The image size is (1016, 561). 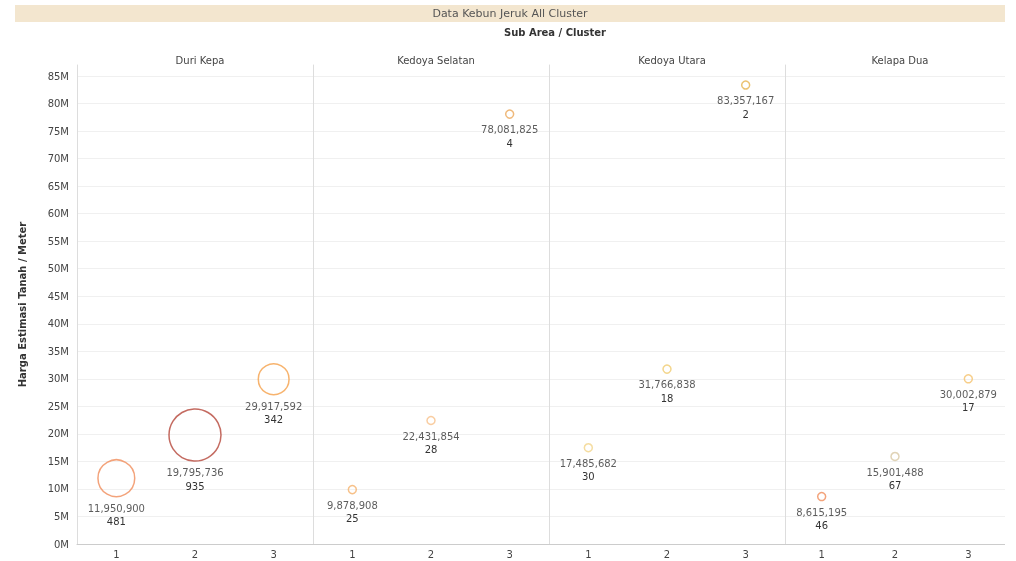 What do you see at coordinates (58, 406) in the screenshot?
I see `y-tick-label: 25M` at bounding box center [58, 406].